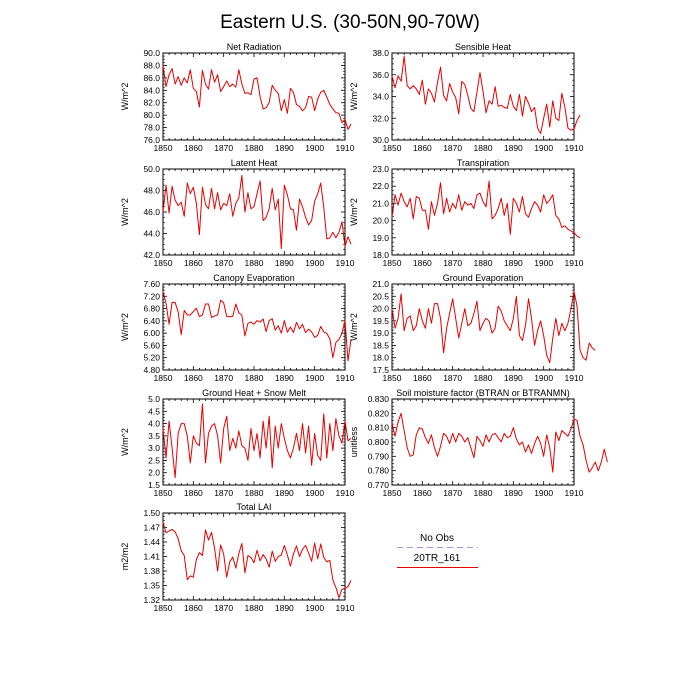 This screenshot has width=700, height=700. What do you see at coordinates (380, 53) in the screenshot?
I see `y-tick-label: 38.0` at bounding box center [380, 53].